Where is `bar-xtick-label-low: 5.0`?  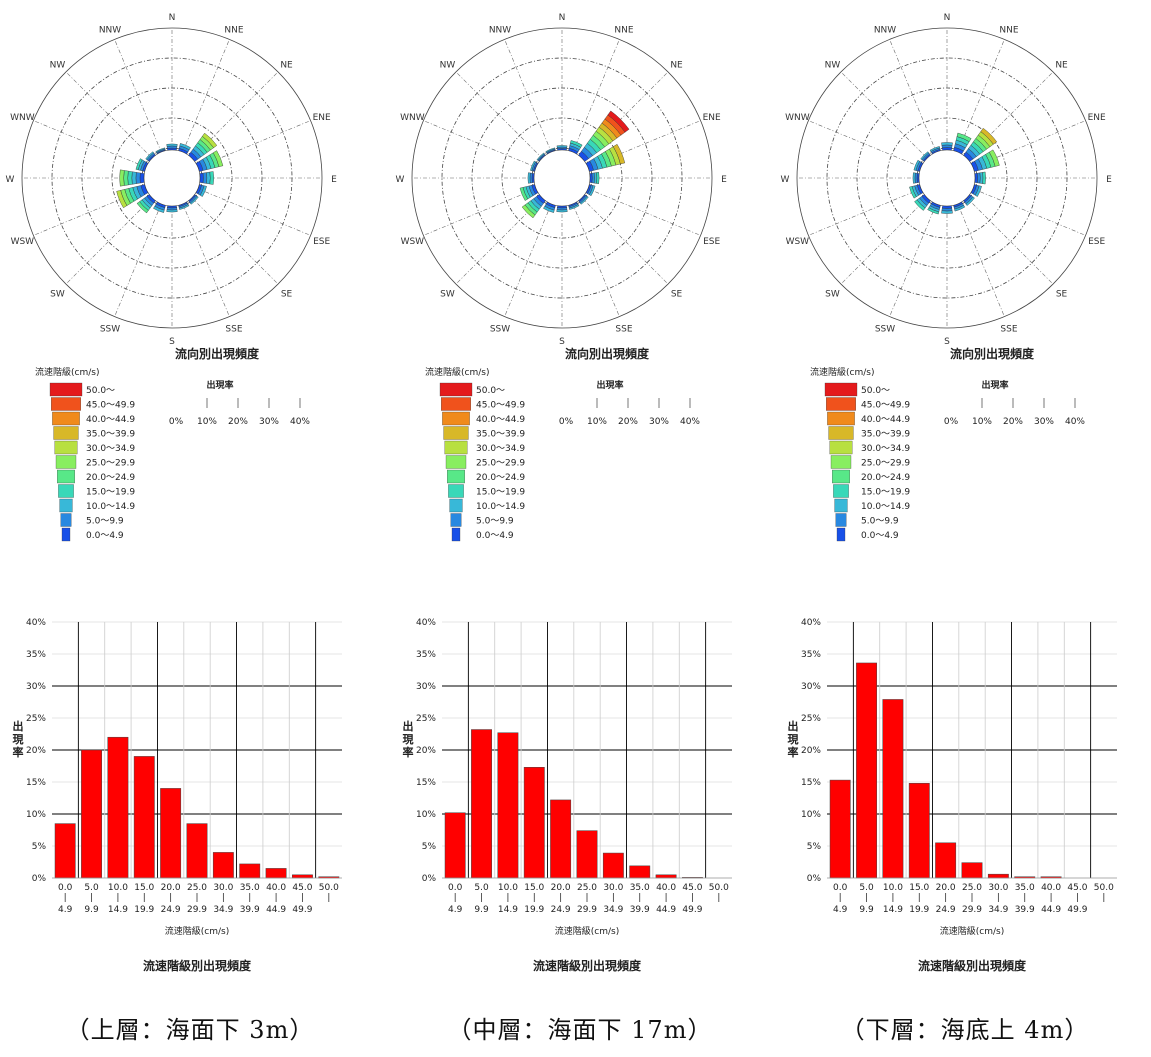
bar-xtick-label-low: 5.0 is located at coordinates (866, 888).